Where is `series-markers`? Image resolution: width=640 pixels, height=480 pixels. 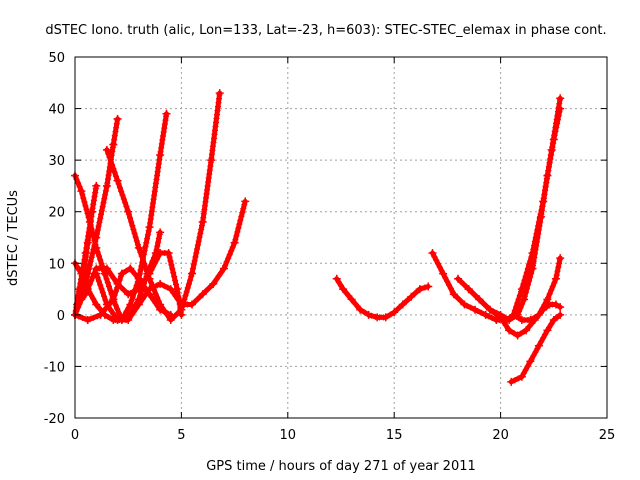 series-markers is located at coordinates (380, 298).